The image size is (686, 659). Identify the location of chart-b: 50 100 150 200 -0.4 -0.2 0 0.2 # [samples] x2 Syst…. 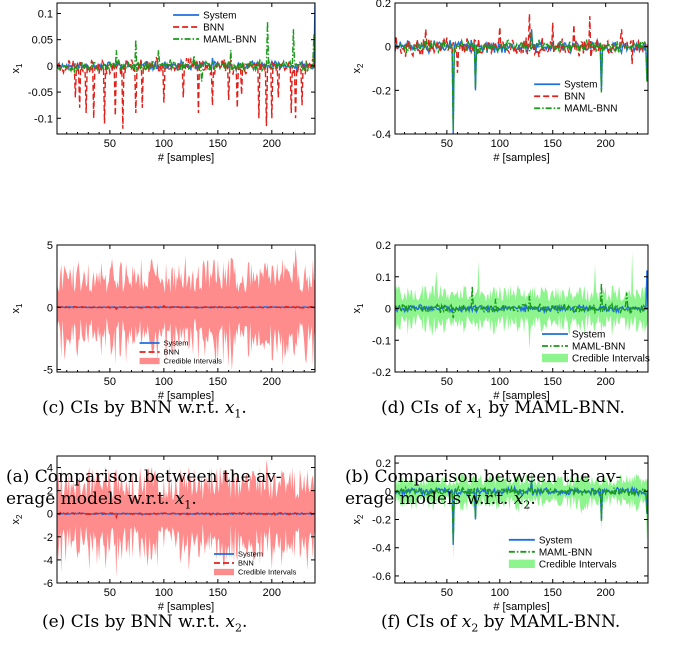
(500, 82).